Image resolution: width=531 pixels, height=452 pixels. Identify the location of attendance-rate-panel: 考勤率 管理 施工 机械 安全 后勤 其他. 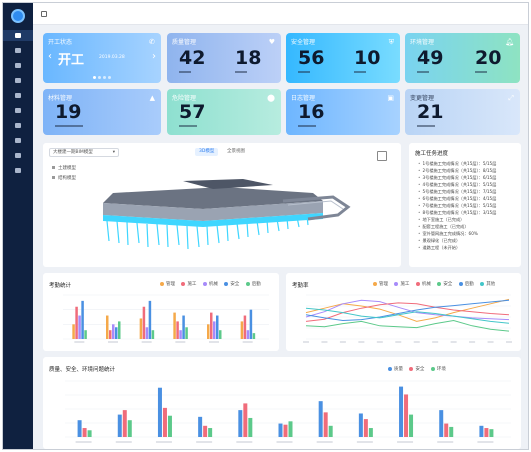
(403, 312).